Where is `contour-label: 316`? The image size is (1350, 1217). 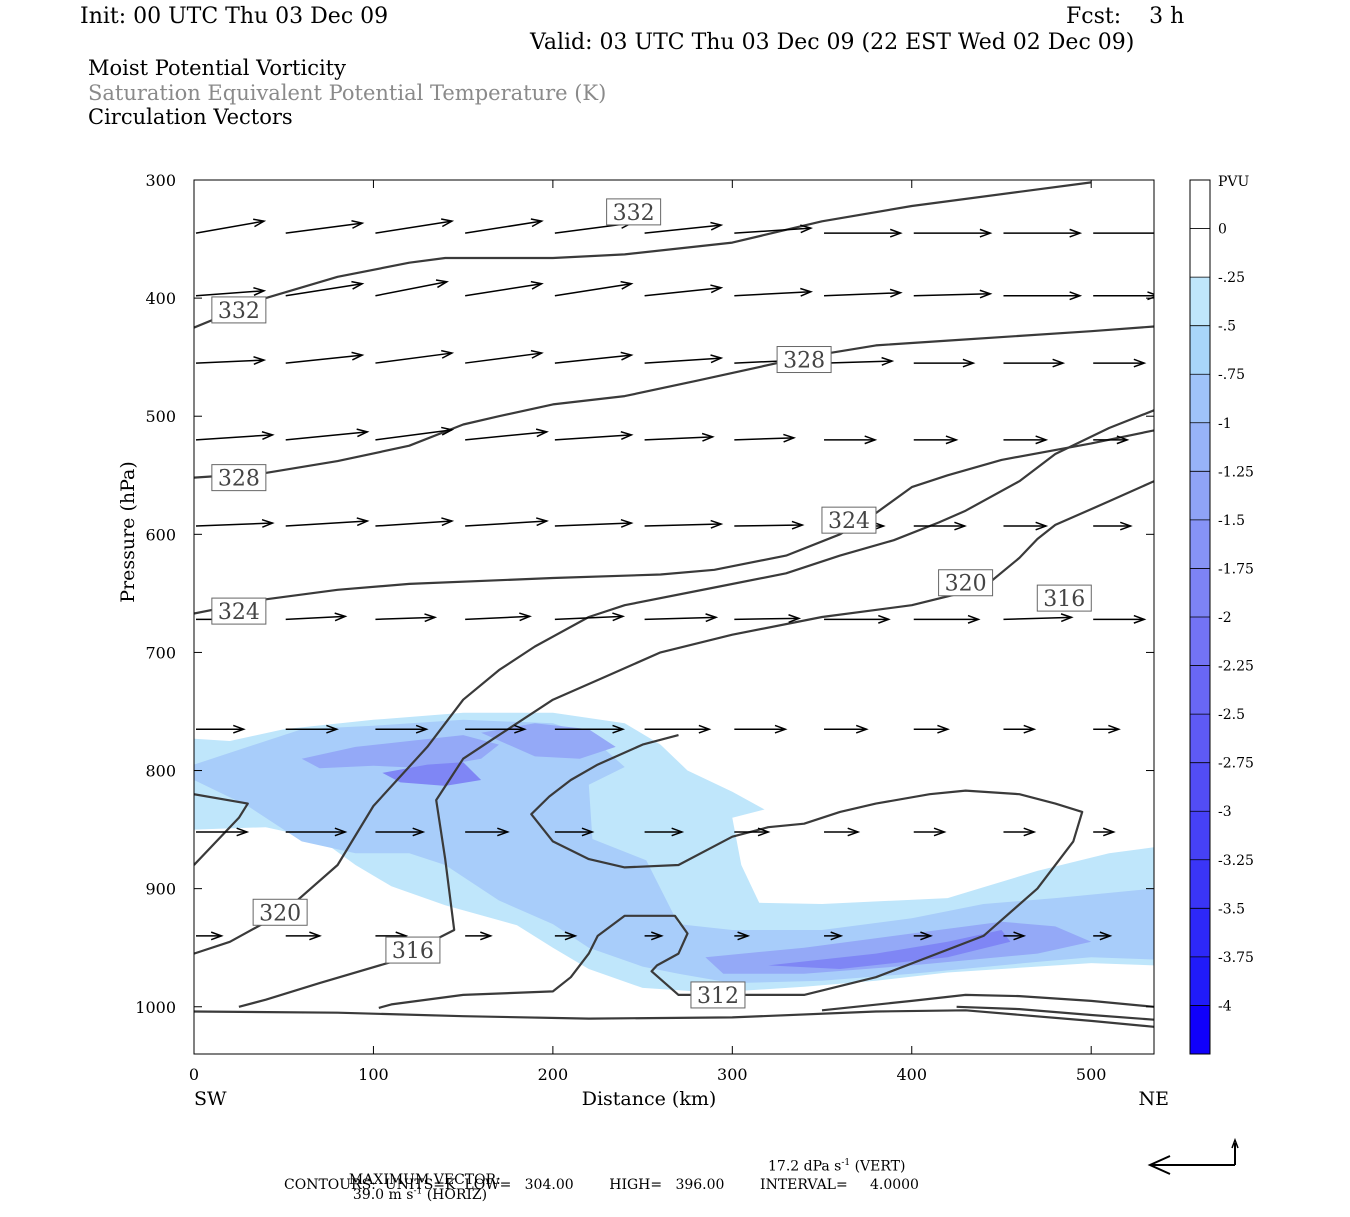
contour-label: 316 is located at coordinates (1064, 598).